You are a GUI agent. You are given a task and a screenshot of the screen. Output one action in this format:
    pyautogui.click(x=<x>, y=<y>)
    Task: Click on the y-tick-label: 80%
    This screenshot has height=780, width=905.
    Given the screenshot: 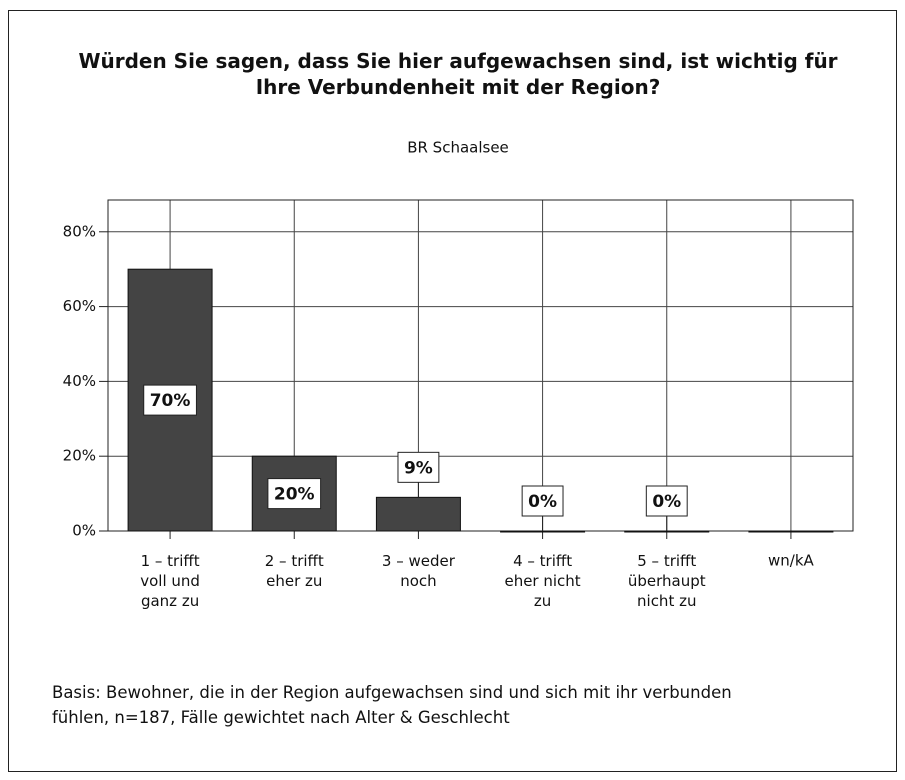 What is the action you would take?
    pyautogui.click(x=79, y=231)
    